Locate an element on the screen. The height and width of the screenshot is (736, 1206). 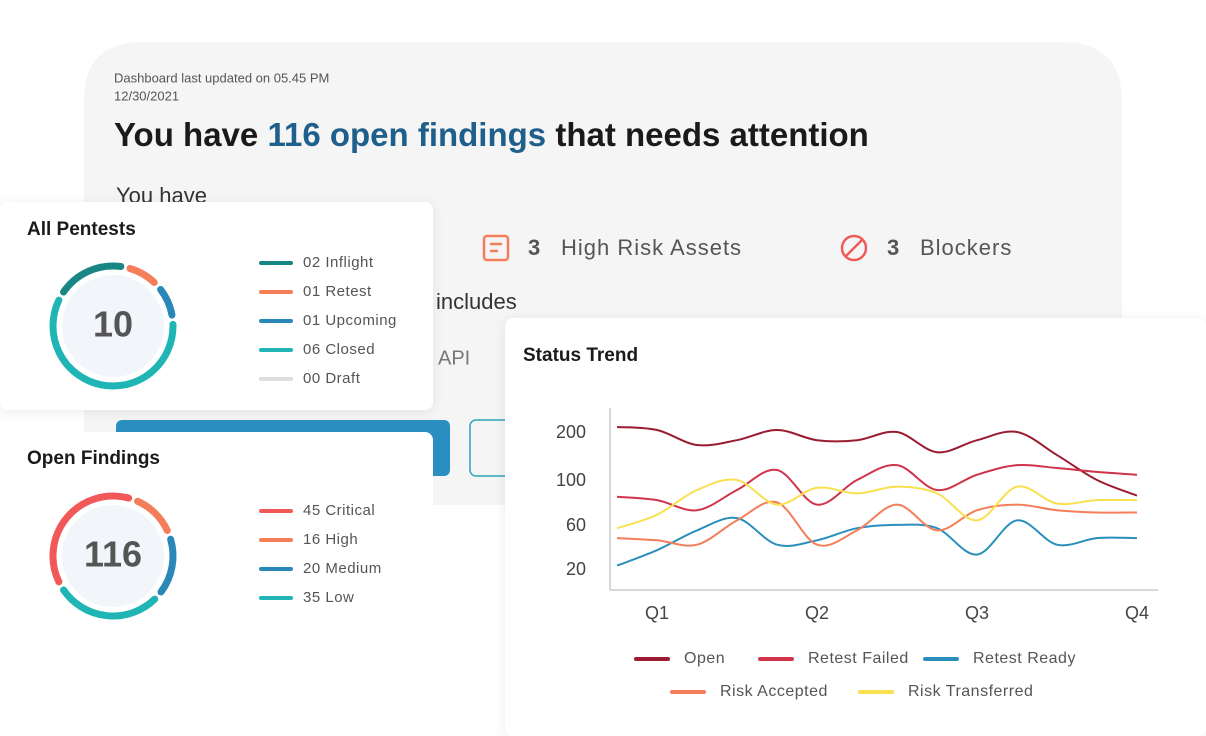
stat-high-risk: 3 High Risk Assets is located at coordinates (612, 248).